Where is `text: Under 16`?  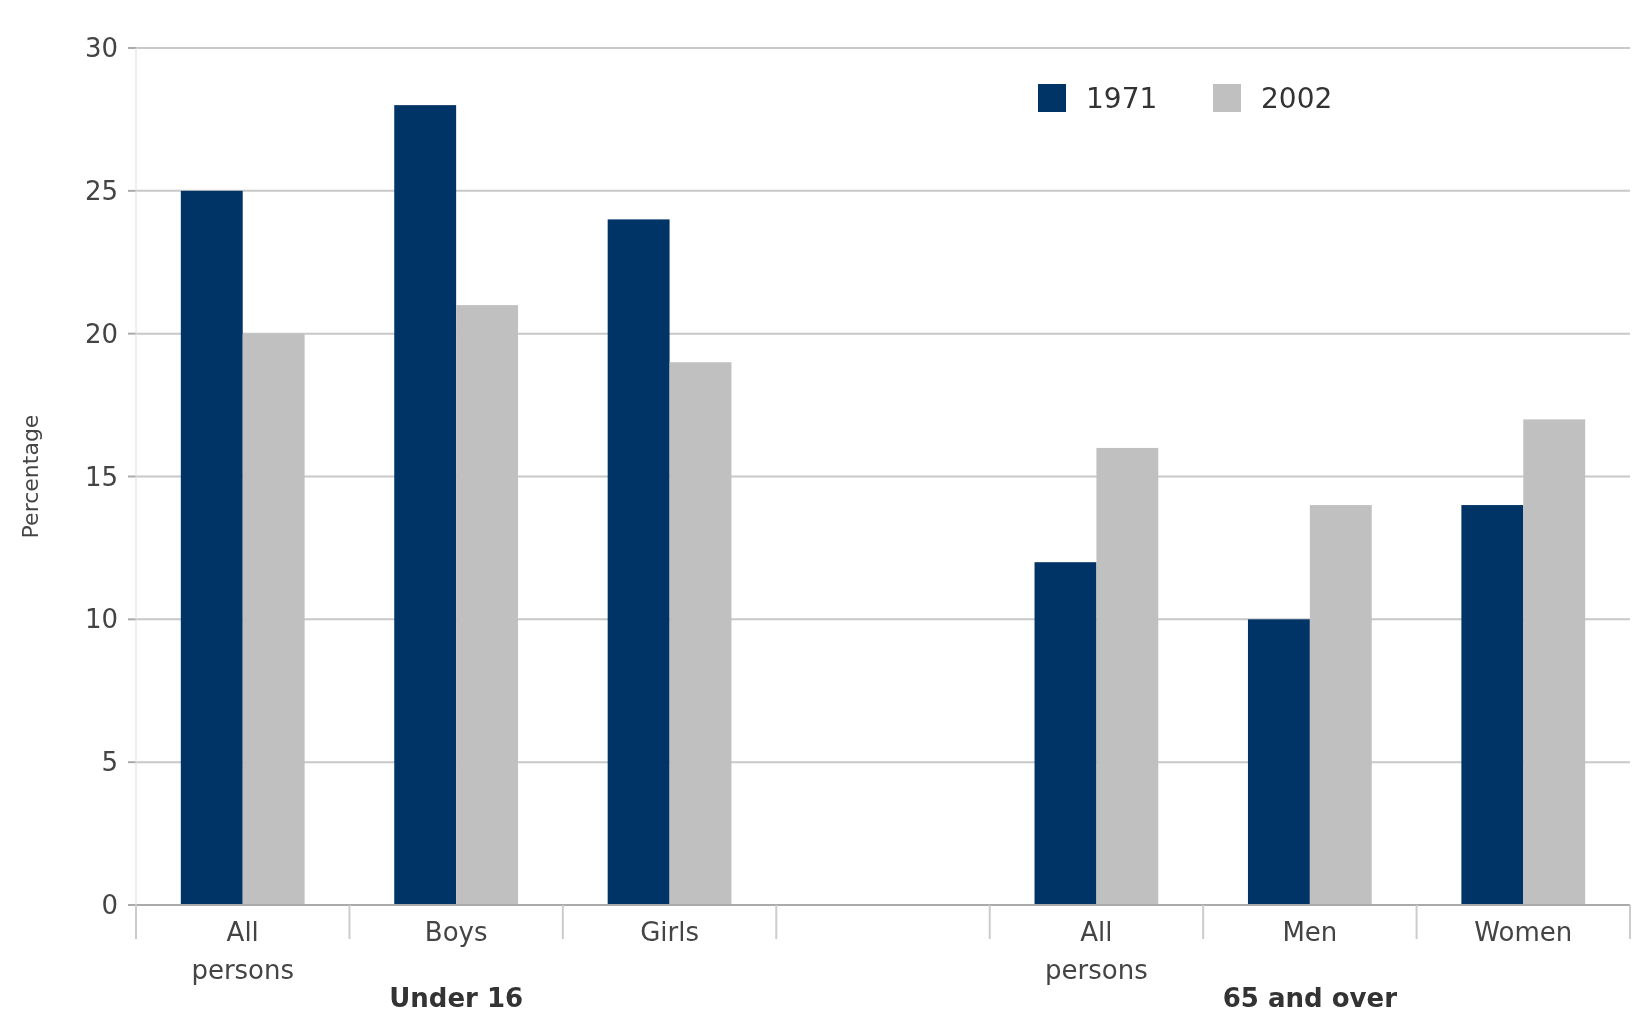
text: Under 16 is located at coordinates (456, 998).